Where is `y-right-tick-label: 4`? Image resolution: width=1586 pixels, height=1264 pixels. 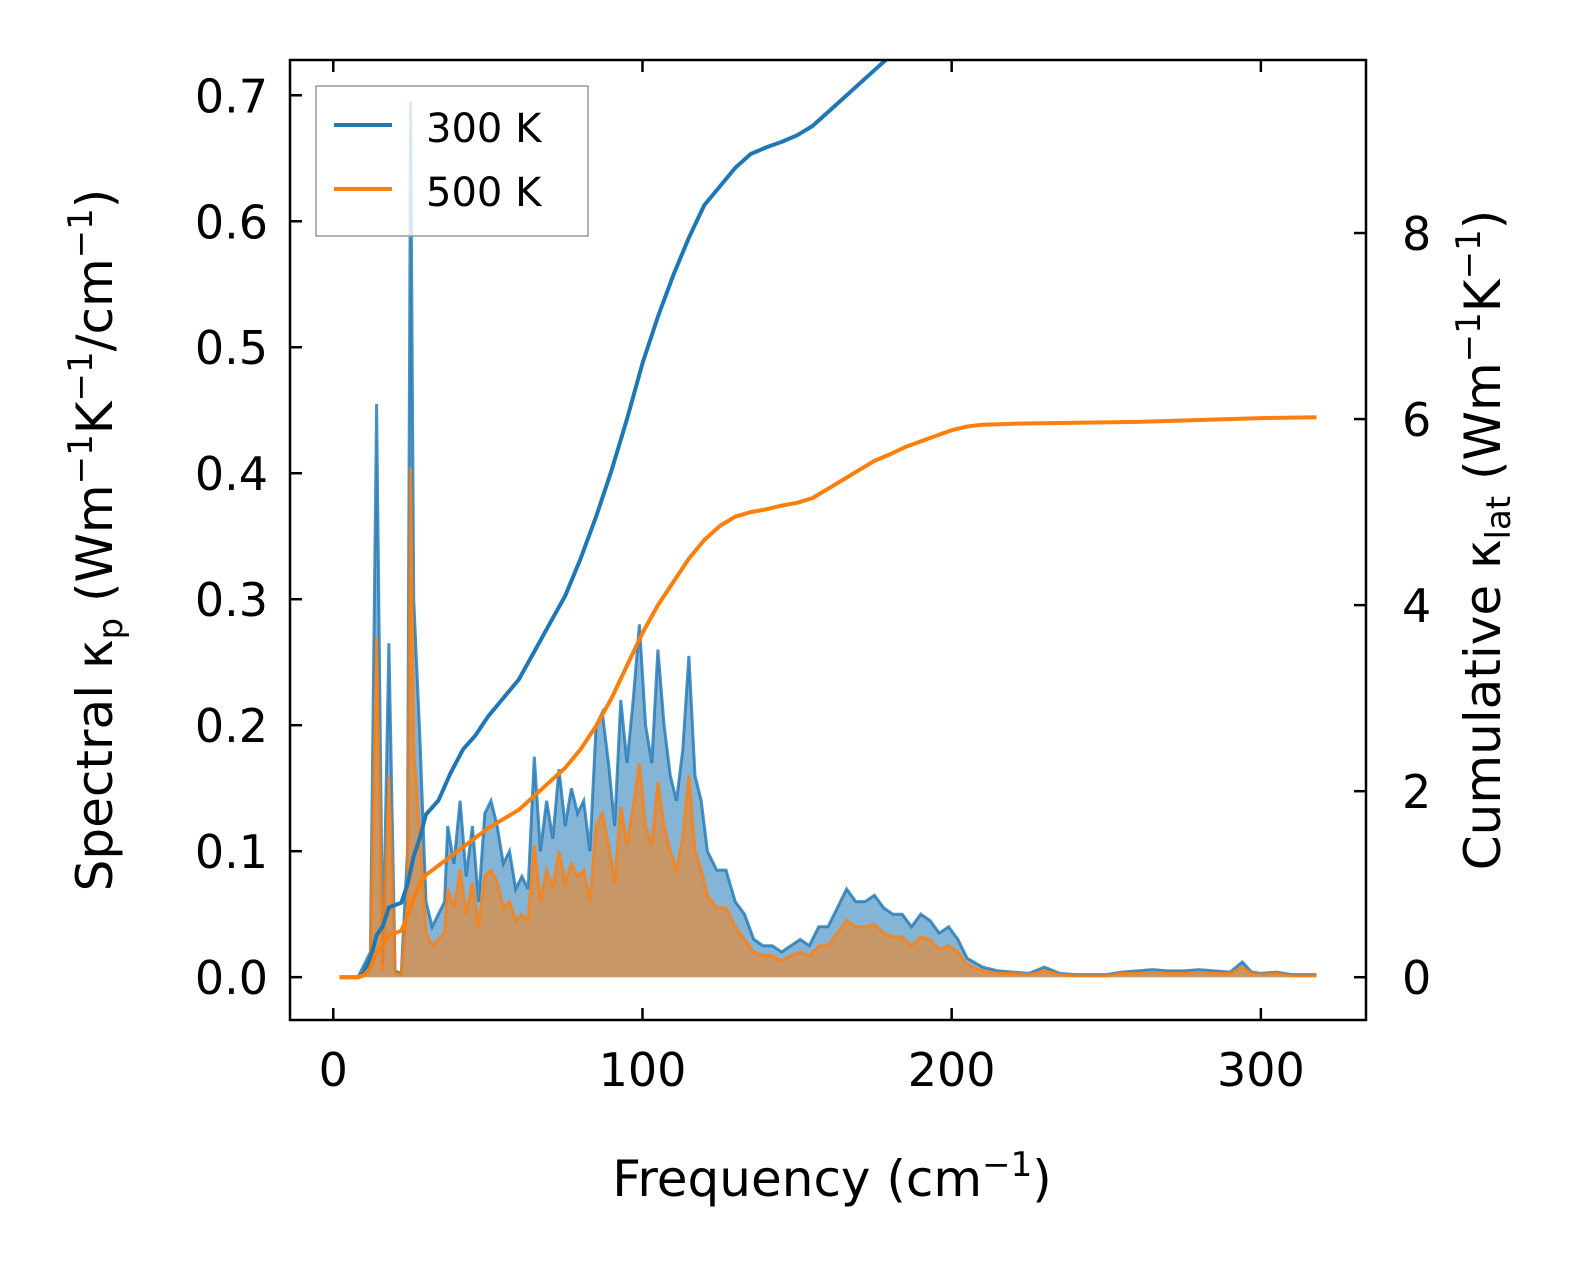 y-right-tick-label: 4 is located at coordinates (1416, 606).